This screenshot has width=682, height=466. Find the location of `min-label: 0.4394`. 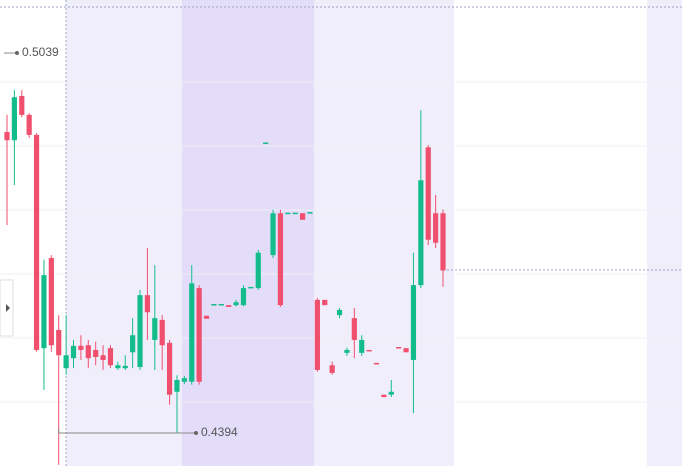

min-label: 0.4394 is located at coordinates (219, 432).